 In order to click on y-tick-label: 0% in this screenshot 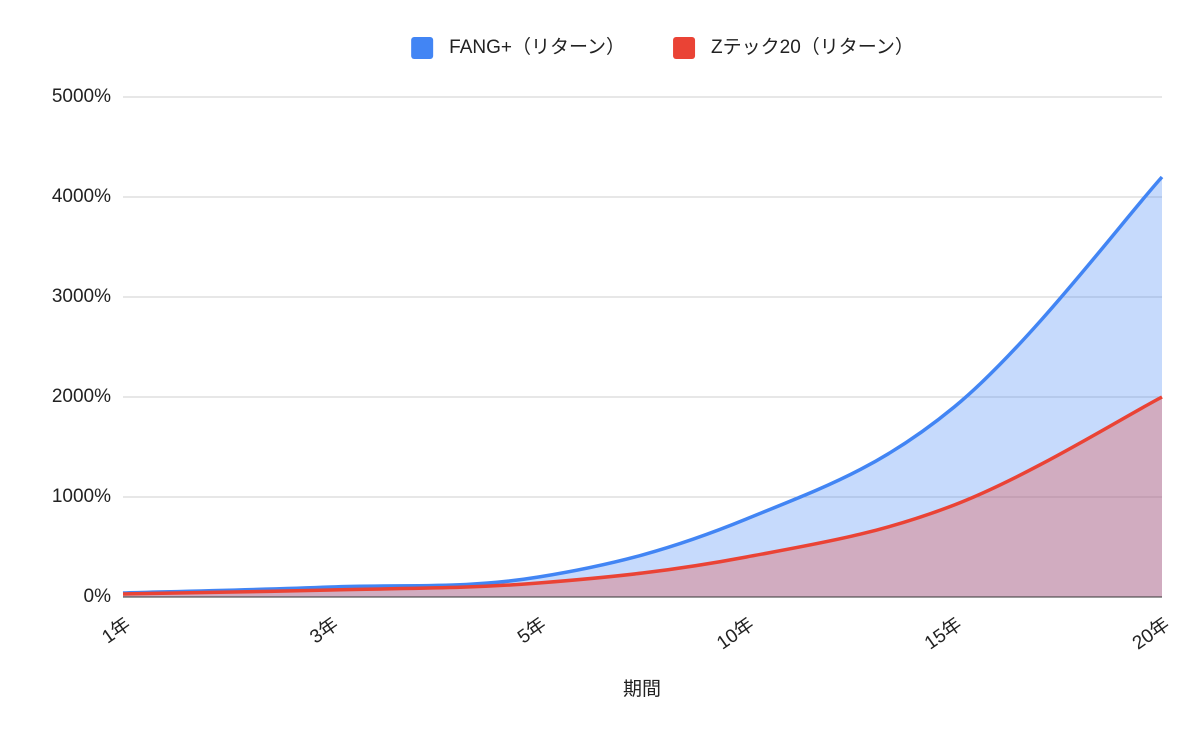, I will do `click(98, 596)`.